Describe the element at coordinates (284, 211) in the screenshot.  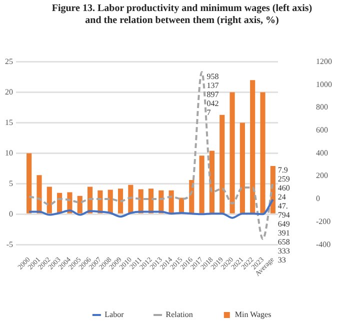
I see `annotation: 47. 794` at that location.